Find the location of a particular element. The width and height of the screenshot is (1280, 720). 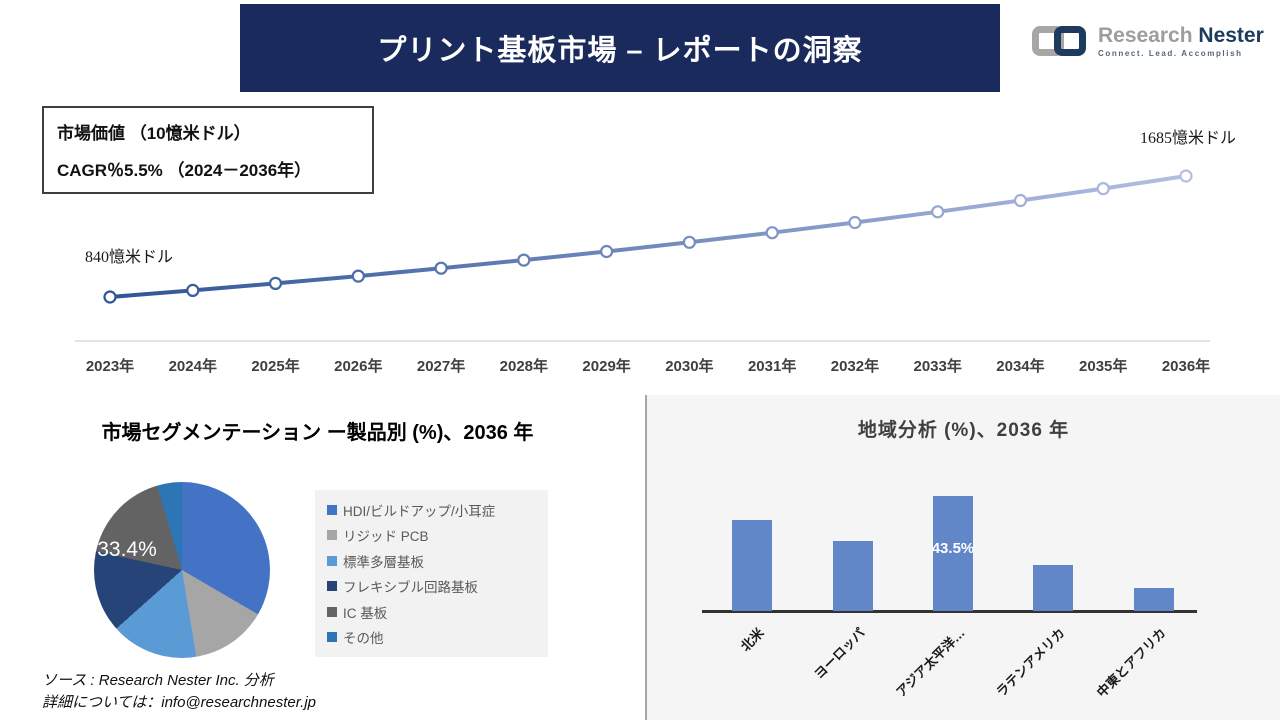

market-value-line: 市場価値 （10憶米ドル） is located at coordinates (154, 133).